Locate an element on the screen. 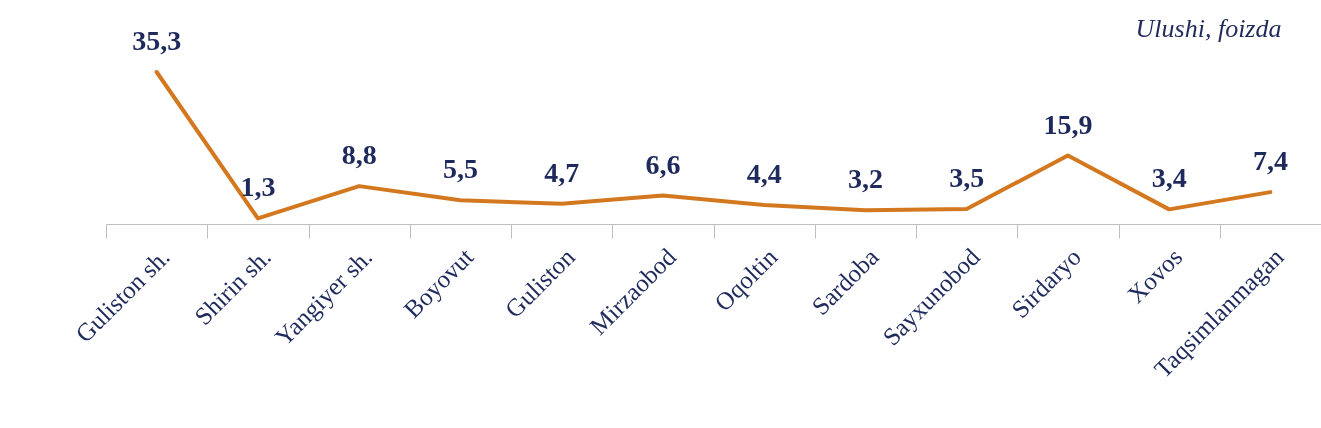 This screenshot has width=1321, height=428. data-label: 1,3 is located at coordinates (258, 187).